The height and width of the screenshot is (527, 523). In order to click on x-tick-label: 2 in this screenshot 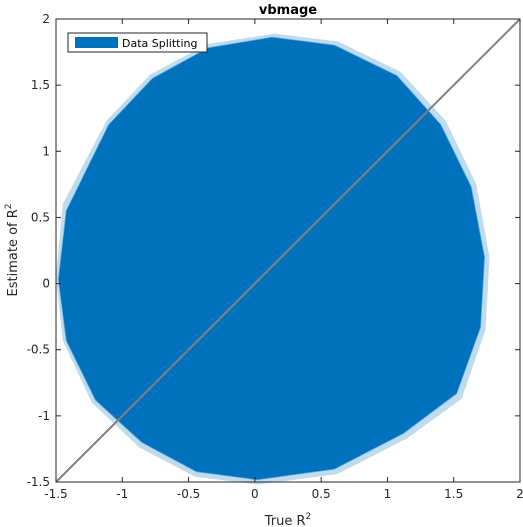, I will do `click(519, 494)`.